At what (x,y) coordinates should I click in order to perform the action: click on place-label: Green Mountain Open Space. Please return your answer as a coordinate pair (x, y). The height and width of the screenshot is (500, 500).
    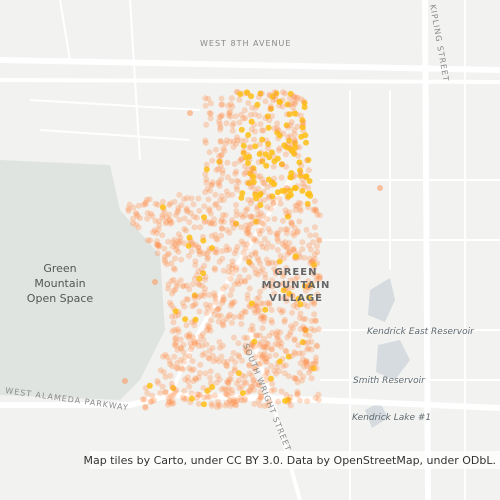
    Looking at the image, I should click on (60, 283).